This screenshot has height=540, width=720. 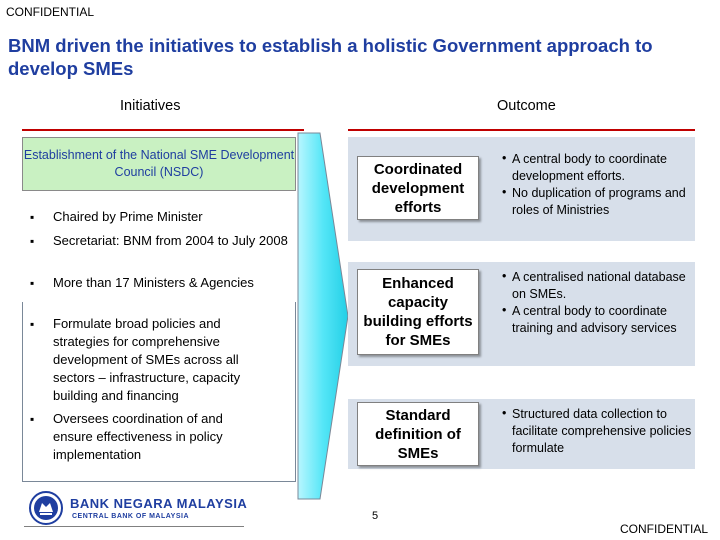 I want to click on outcome-box-label: Coordinated development efforts, so click(x=418, y=188).